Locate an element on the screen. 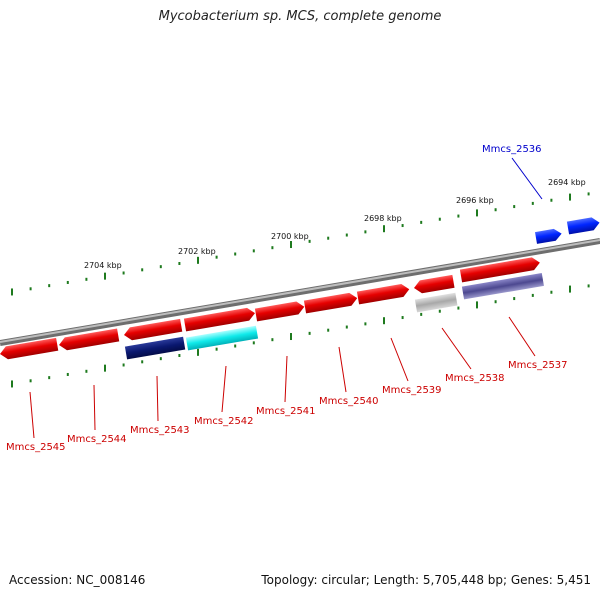  scale-label: 2702 kbp is located at coordinates (197, 251).